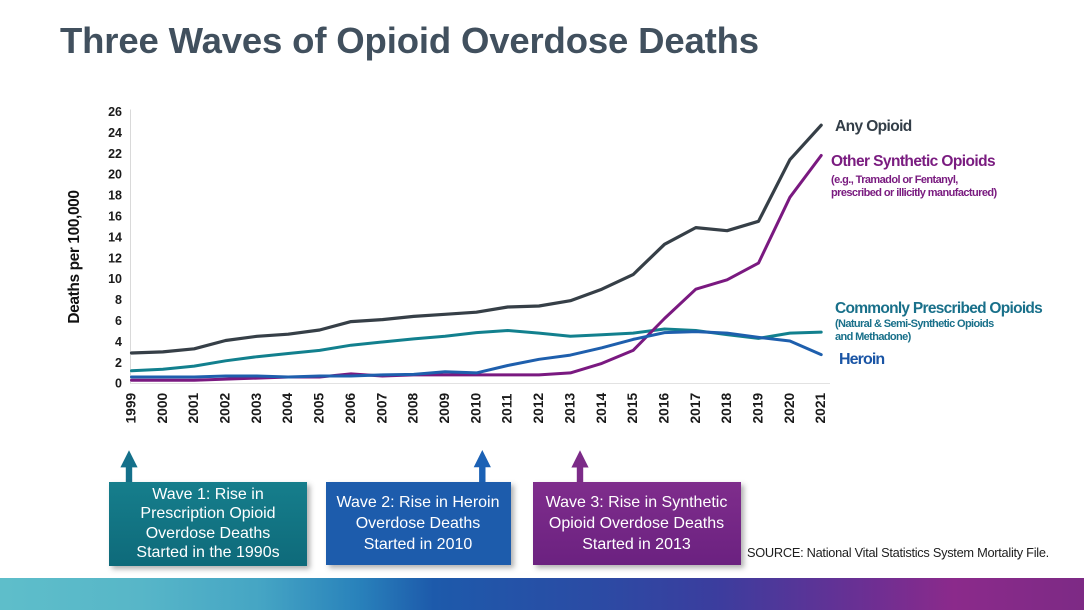  What do you see at coordinates (193, 407) in the screenshot?
I see `svg-text: 2001` at bounding box center [193, 407].